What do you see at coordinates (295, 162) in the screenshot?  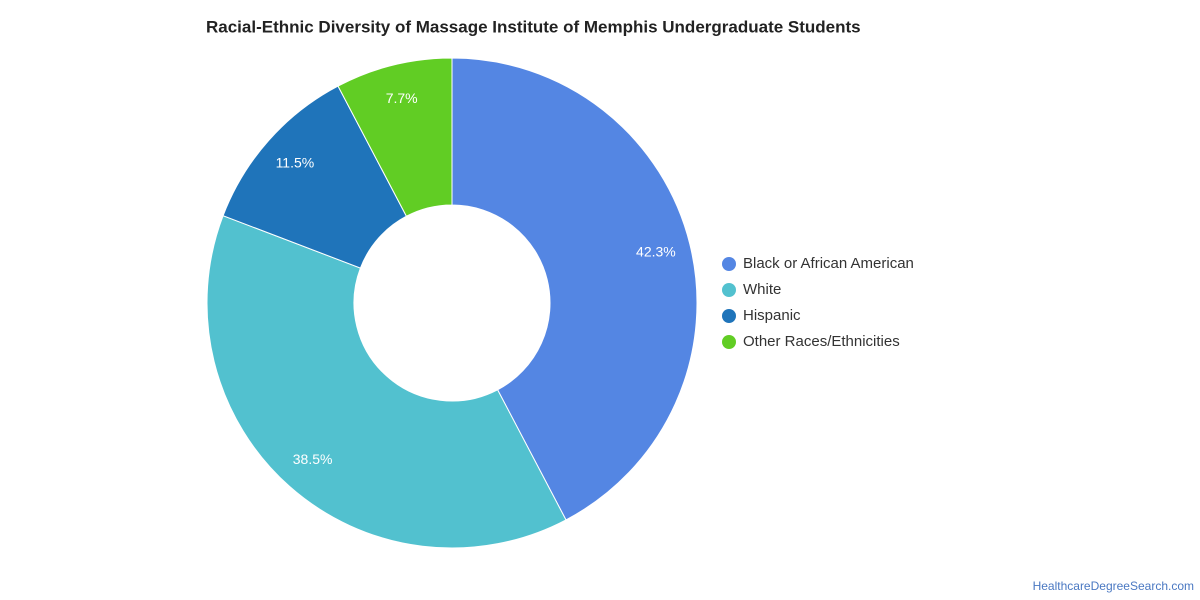 I see `data-label: 11.5%` at bounding box center [295, 162].